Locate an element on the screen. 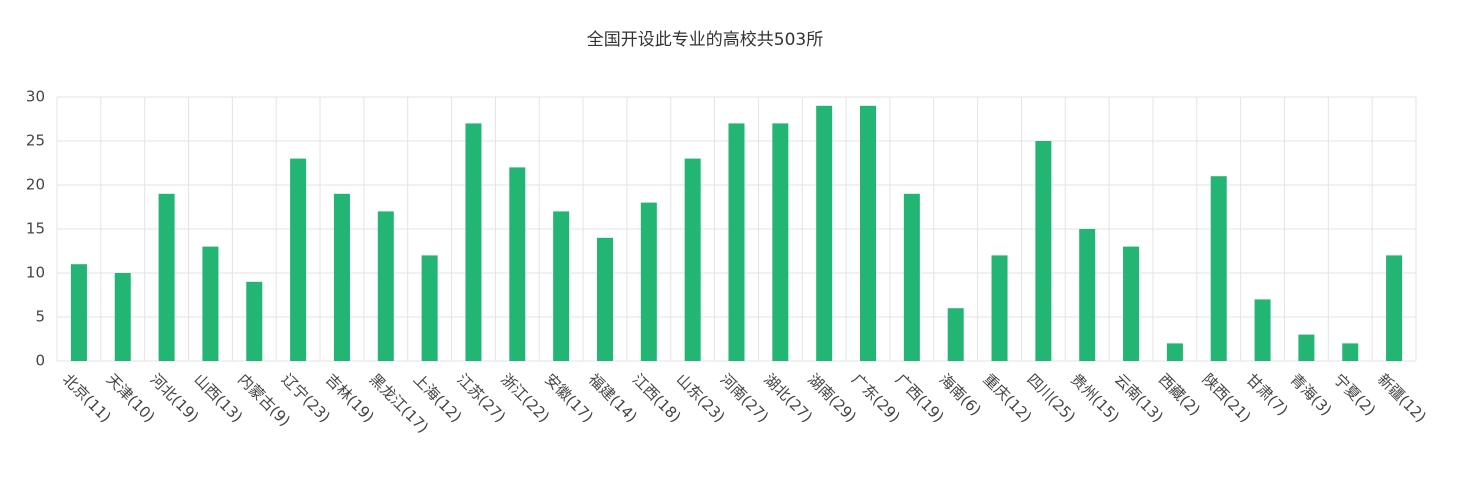  y-tick-label: 25 is located at coordinates (35, 141).